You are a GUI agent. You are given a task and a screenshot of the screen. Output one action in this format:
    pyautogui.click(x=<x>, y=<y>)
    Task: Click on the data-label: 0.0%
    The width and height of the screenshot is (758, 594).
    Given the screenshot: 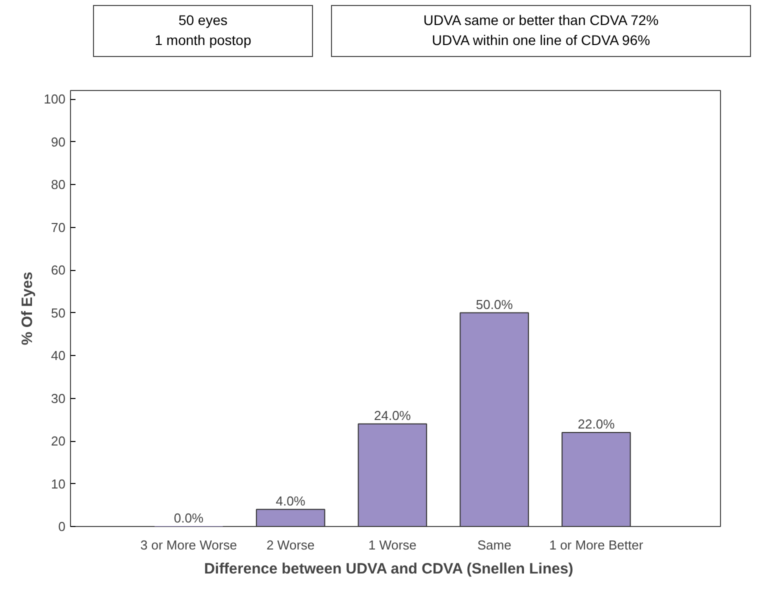 What is the action you would take?
    pyautogui.click(x=189, y=518)
    